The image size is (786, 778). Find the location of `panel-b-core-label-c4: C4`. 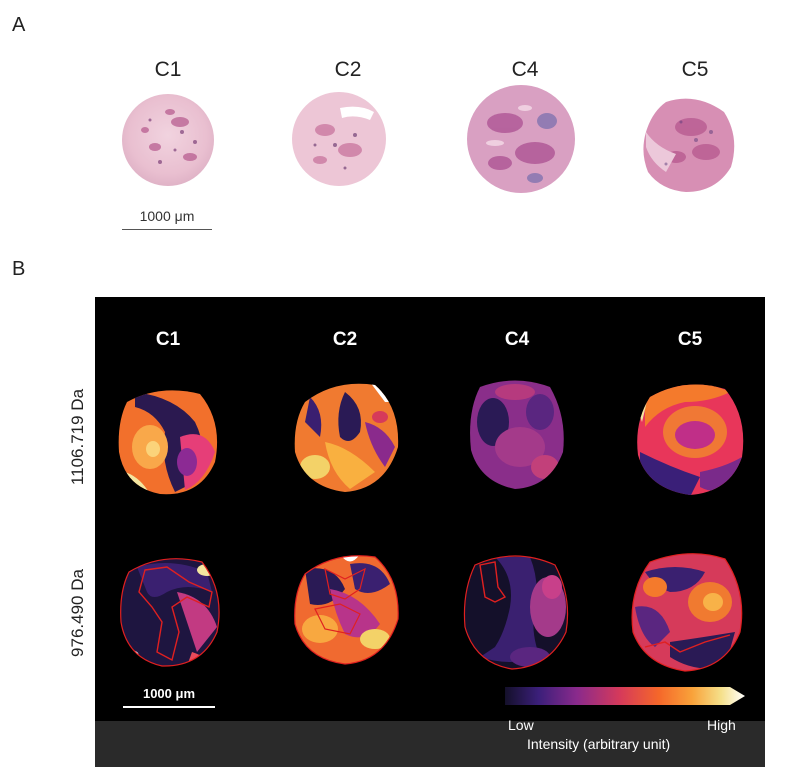

panel-b-core-label-c4: C4 is located at coordinates (517, 339).